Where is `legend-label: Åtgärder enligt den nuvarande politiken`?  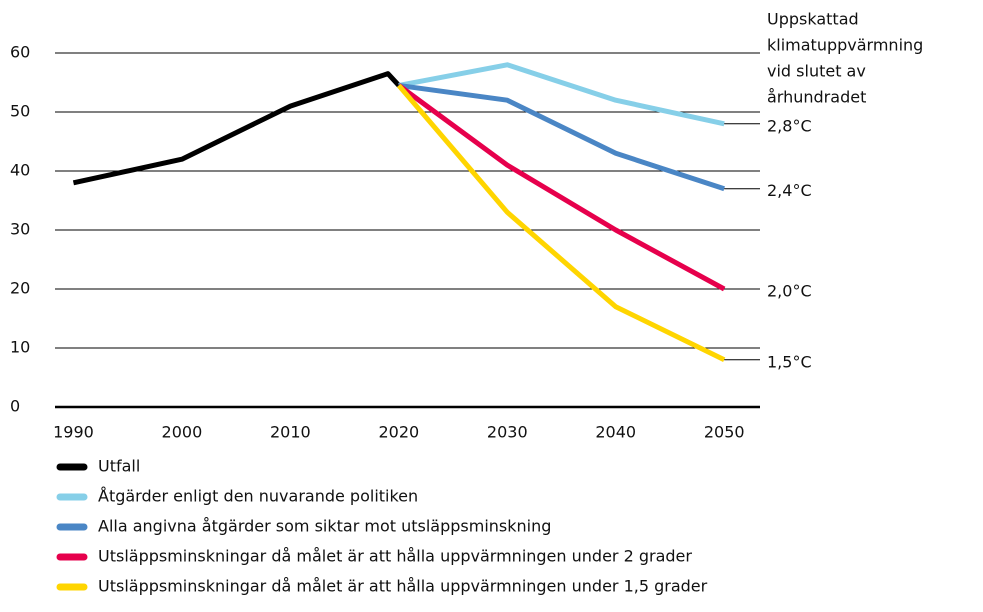 legend-label: Åtgärder enligt den nuvarande politiken is located at coordinates (258, 496).